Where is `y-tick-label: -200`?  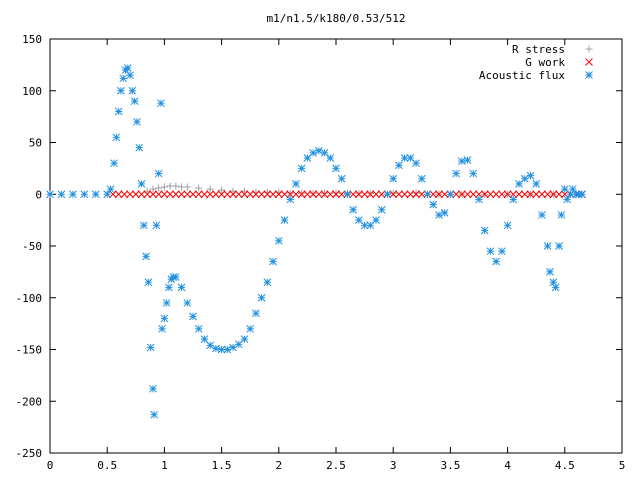 y-tick-label: -200 is located at coordinates (29, 401).